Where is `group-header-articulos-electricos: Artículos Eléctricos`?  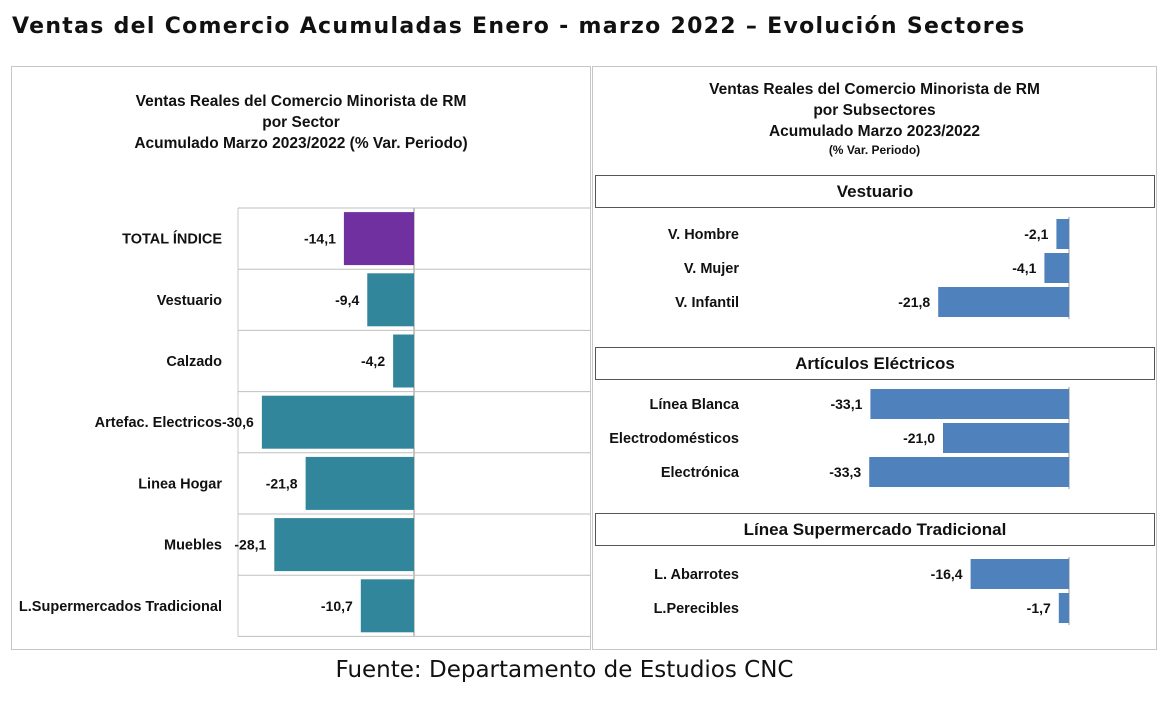 group-header-articulos-electricos: Artículos Eléctricos is located at coordinates (875, 363).